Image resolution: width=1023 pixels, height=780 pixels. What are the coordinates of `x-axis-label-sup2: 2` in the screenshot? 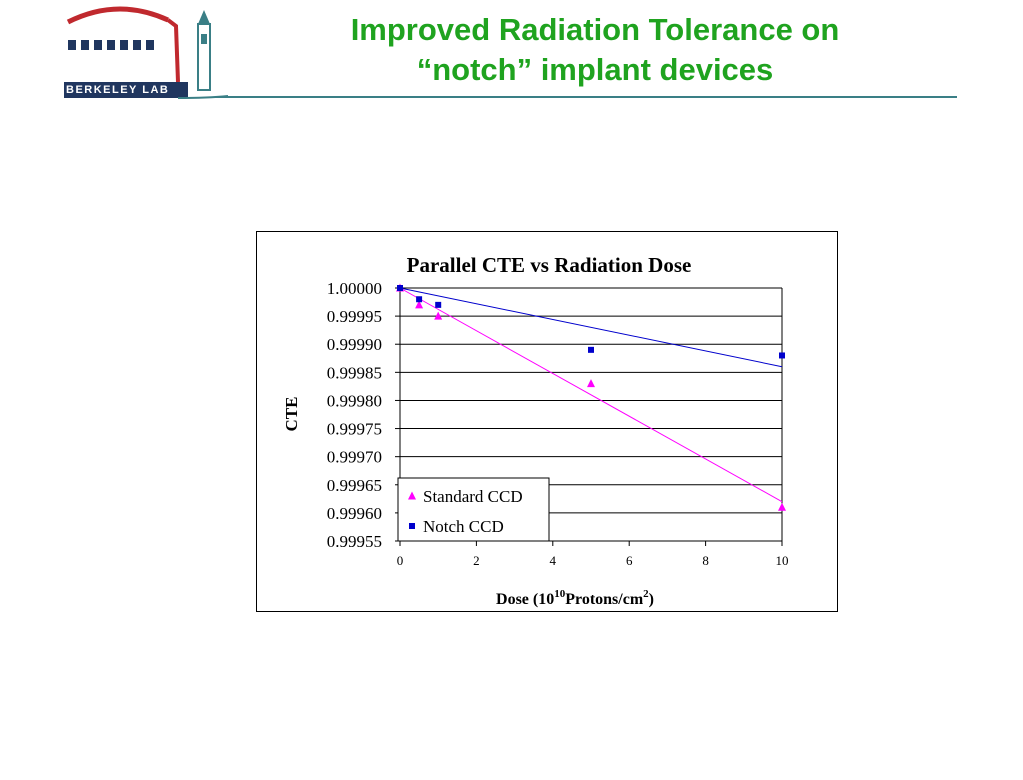 It's located at (646, 594).